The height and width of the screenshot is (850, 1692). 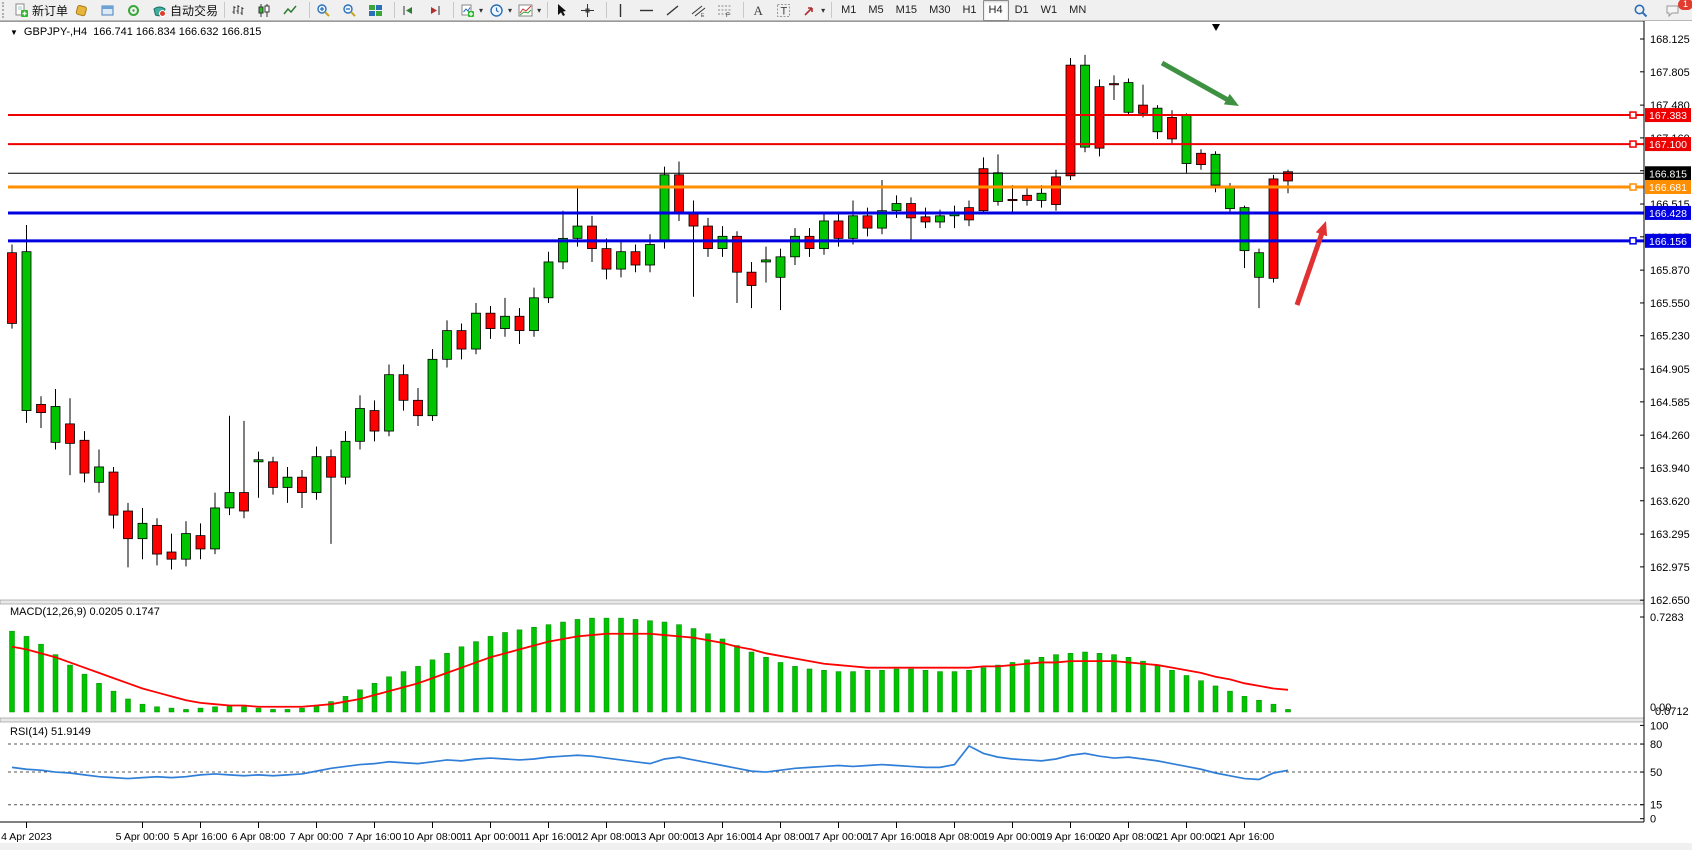 I want to click on macd-scale-top: 0.7283, so click(x=1667, y=618).